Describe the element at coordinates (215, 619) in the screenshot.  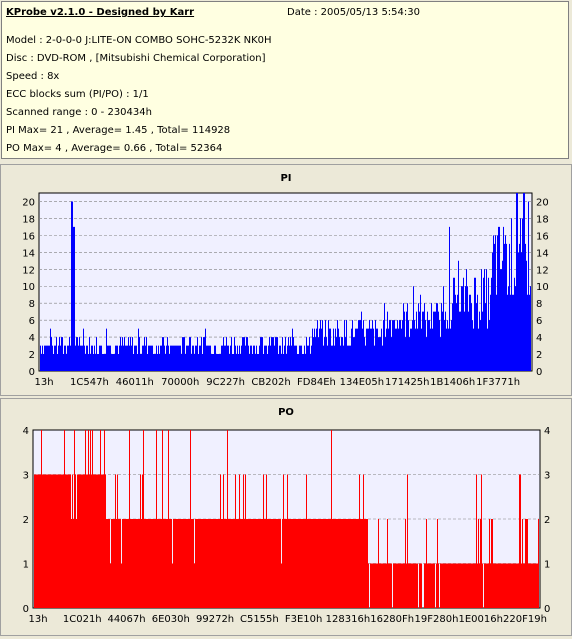
I see `x-tick-label-1-4: 99272h` at that location.